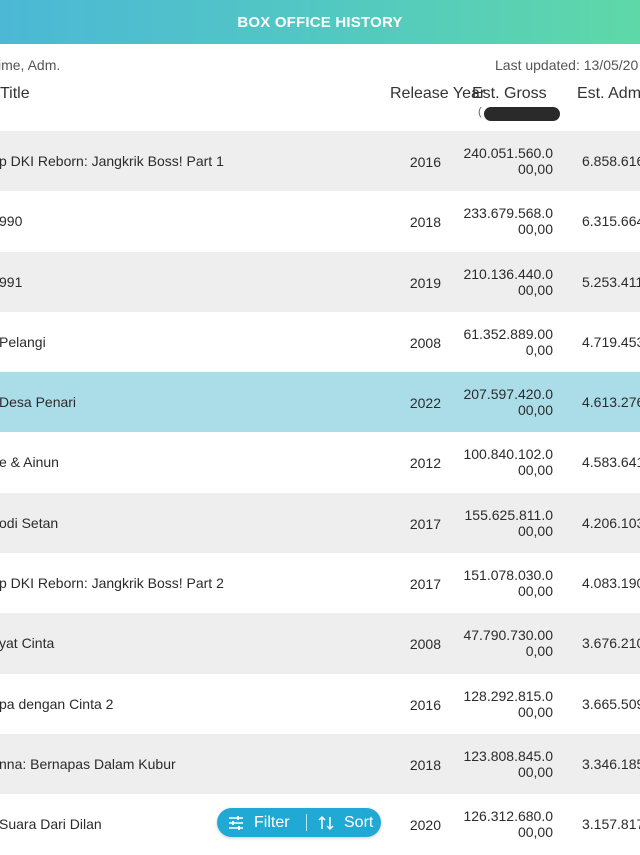 Image resolution: width=640 pixels, height=855 pixels. Describe the element at coordinates (611, 281) in the screenshot. I see `row-est-adm: 5.253.411` at that location.